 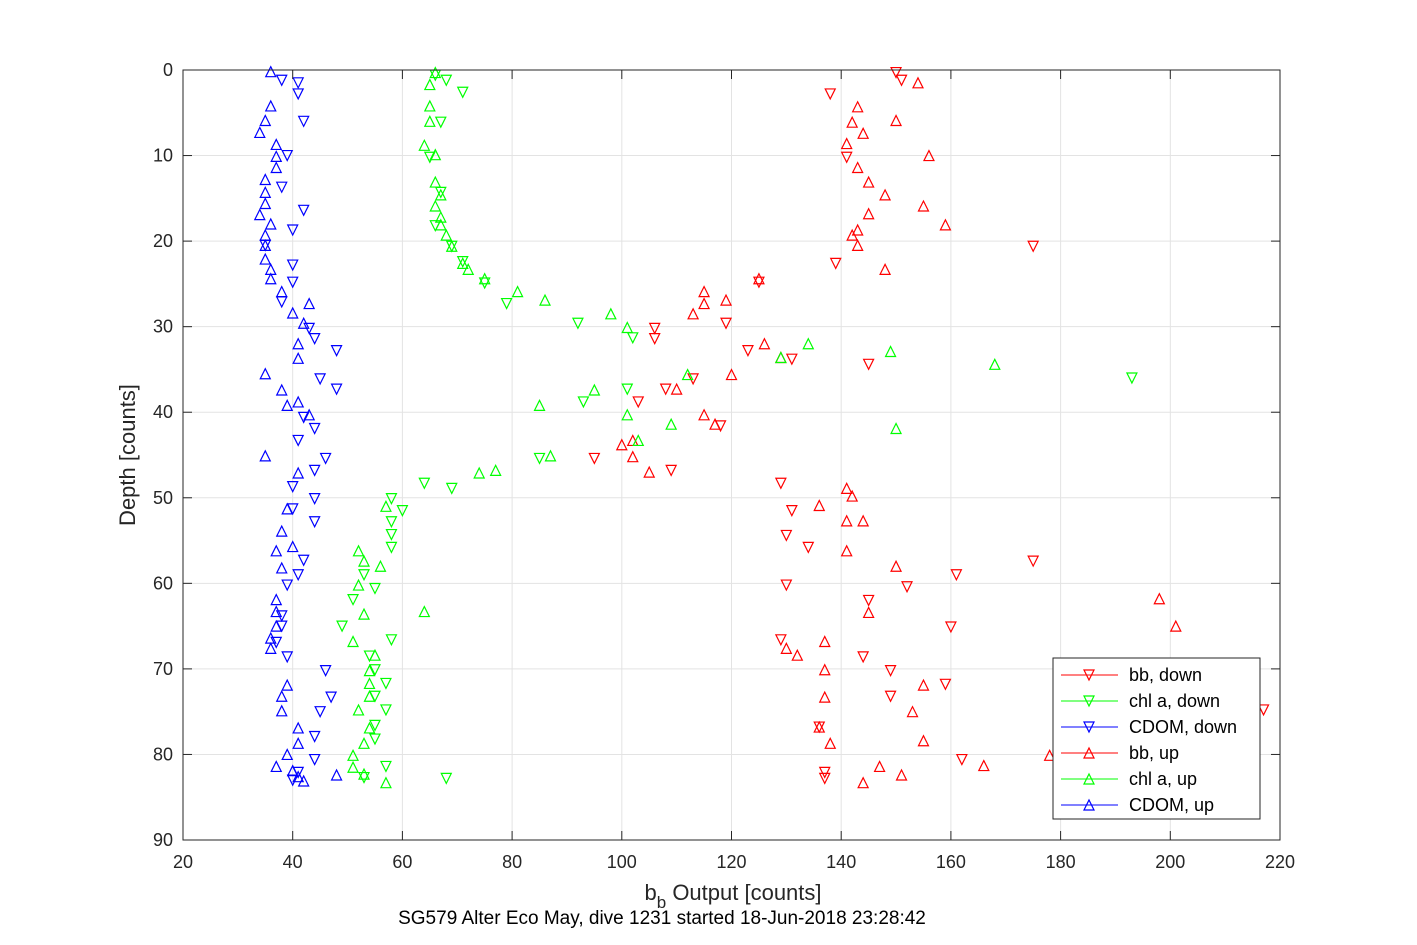 What do you see at coordinates (650, 892) in the screenshot?
I see `x-axis-label-main: b` at bounding box center [650, 892].